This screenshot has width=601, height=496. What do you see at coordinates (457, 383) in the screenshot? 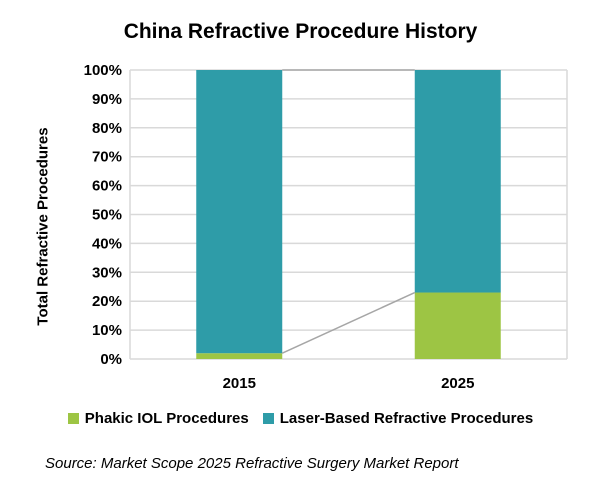
I see `x-tick-label: 2025` at bounding box center [457, 383].